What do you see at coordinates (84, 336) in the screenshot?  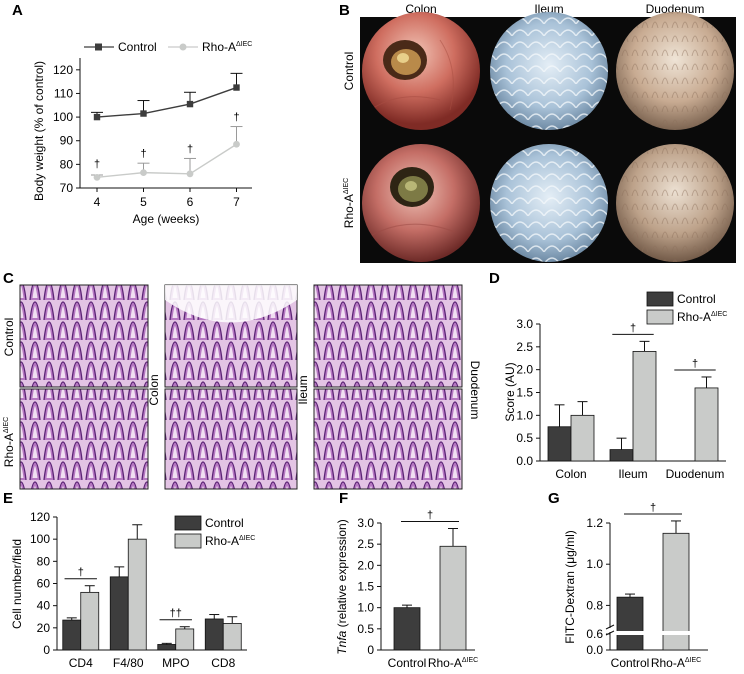 I see `histology-colon-control` at bounding box center [84, 336].